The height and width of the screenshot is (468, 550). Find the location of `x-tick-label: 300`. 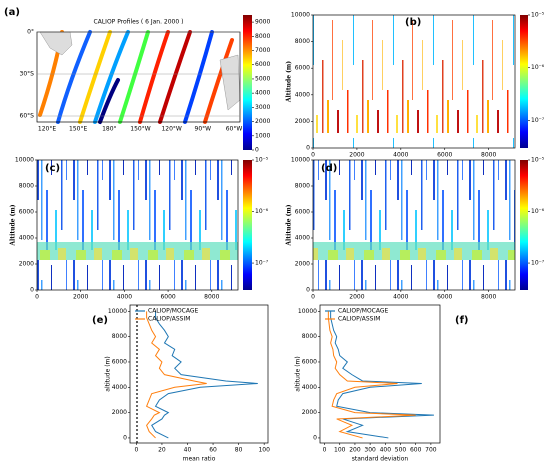

x-tick-label: 300 is located at coordinates (370, 450).